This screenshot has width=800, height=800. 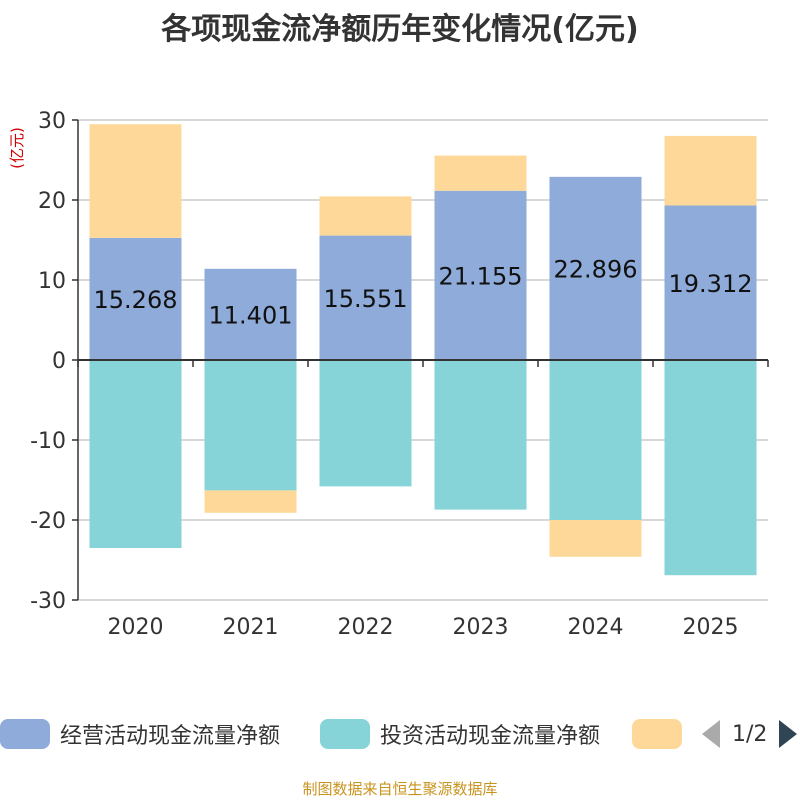 I want to click on legend-swatch-financing, so click(x=657, y=734).